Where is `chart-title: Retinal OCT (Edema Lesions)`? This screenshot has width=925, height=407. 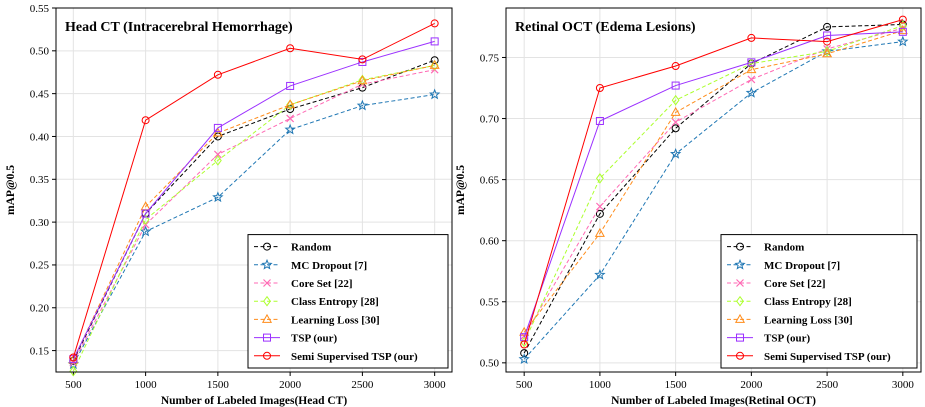
chart-title: Retinal OCT (Edema Lesions) is located at coordinates (605, 27).